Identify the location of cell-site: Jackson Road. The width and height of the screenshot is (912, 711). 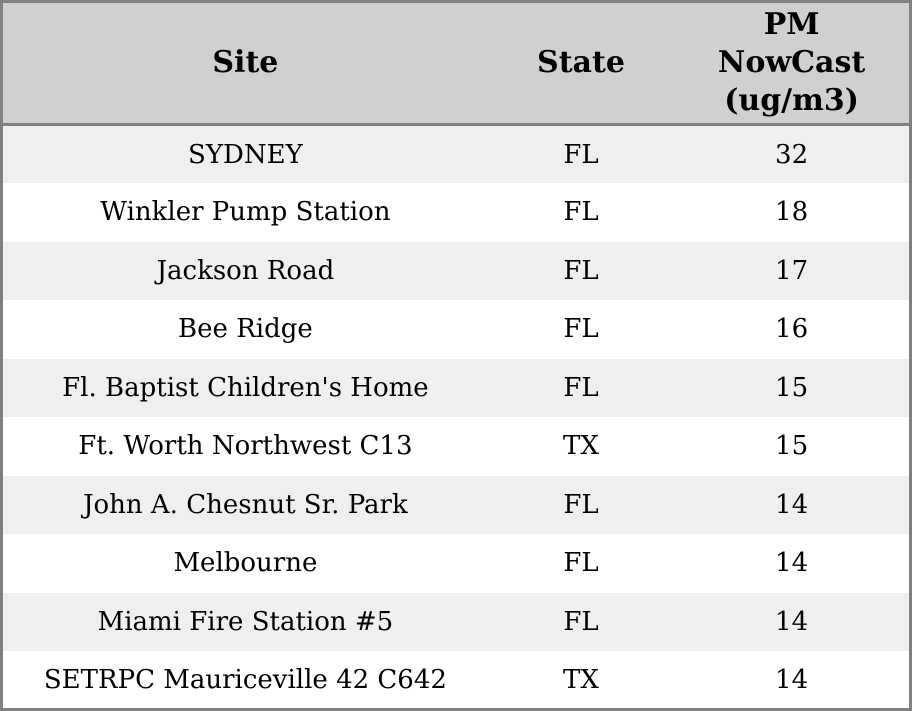
(245, 270).